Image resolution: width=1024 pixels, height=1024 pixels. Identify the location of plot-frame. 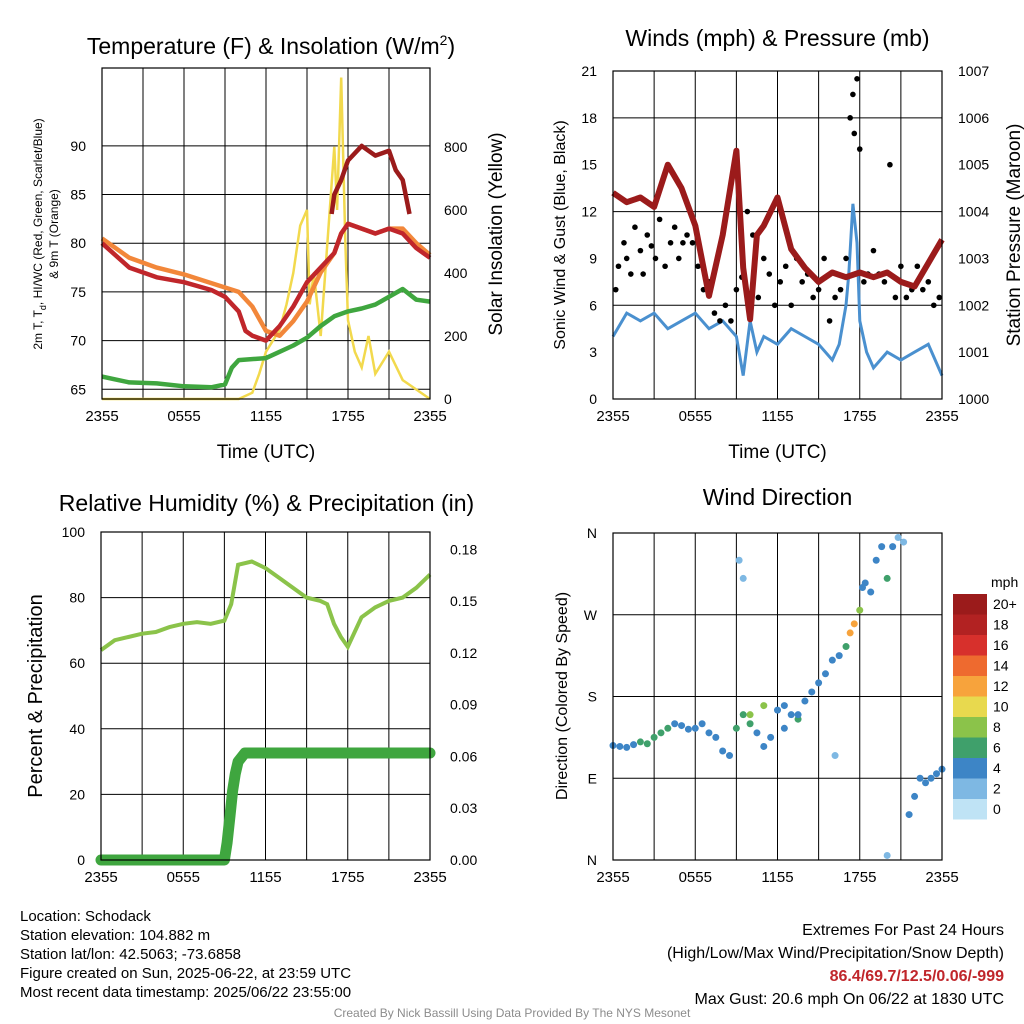
(266, 233).